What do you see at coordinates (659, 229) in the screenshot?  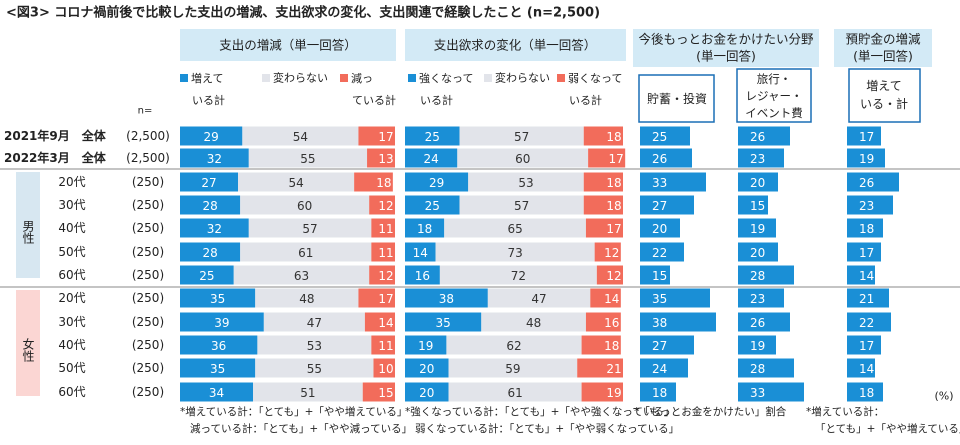 I see `savings-investment-value: 20` at bounding box center [659, 229].